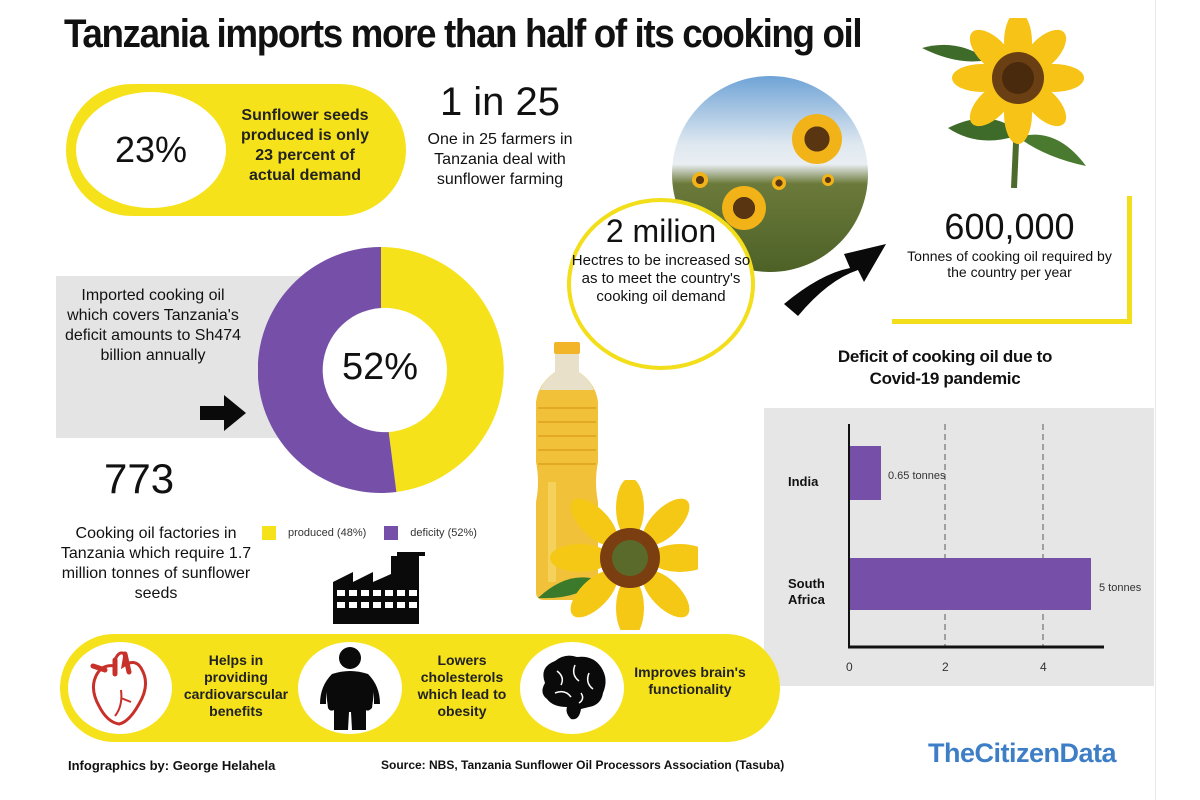 The width and height of the screenshot is (1200, 800). I want to click on cooking-oil-bottle-image, so click(567, 471).